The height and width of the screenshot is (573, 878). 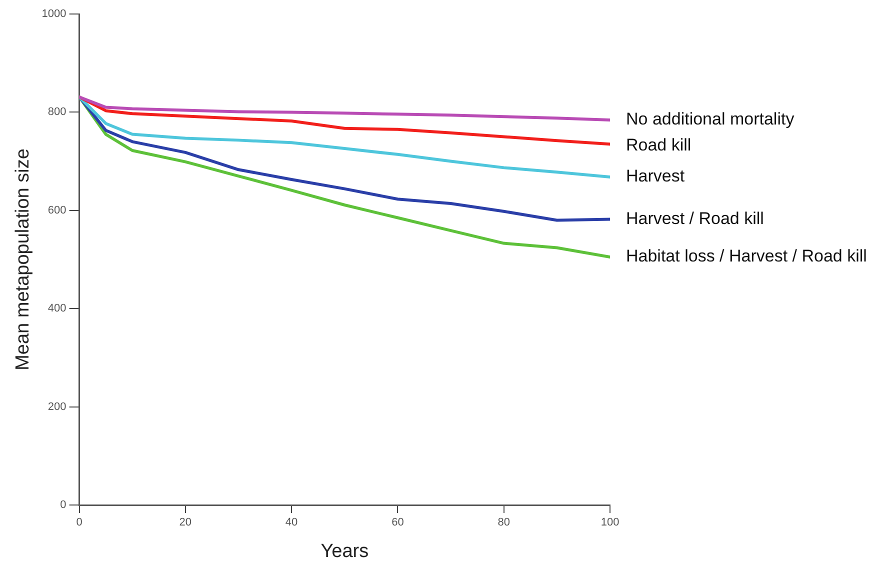 I want to click on y-tick-label: 1000, so click(x=54, y=14).